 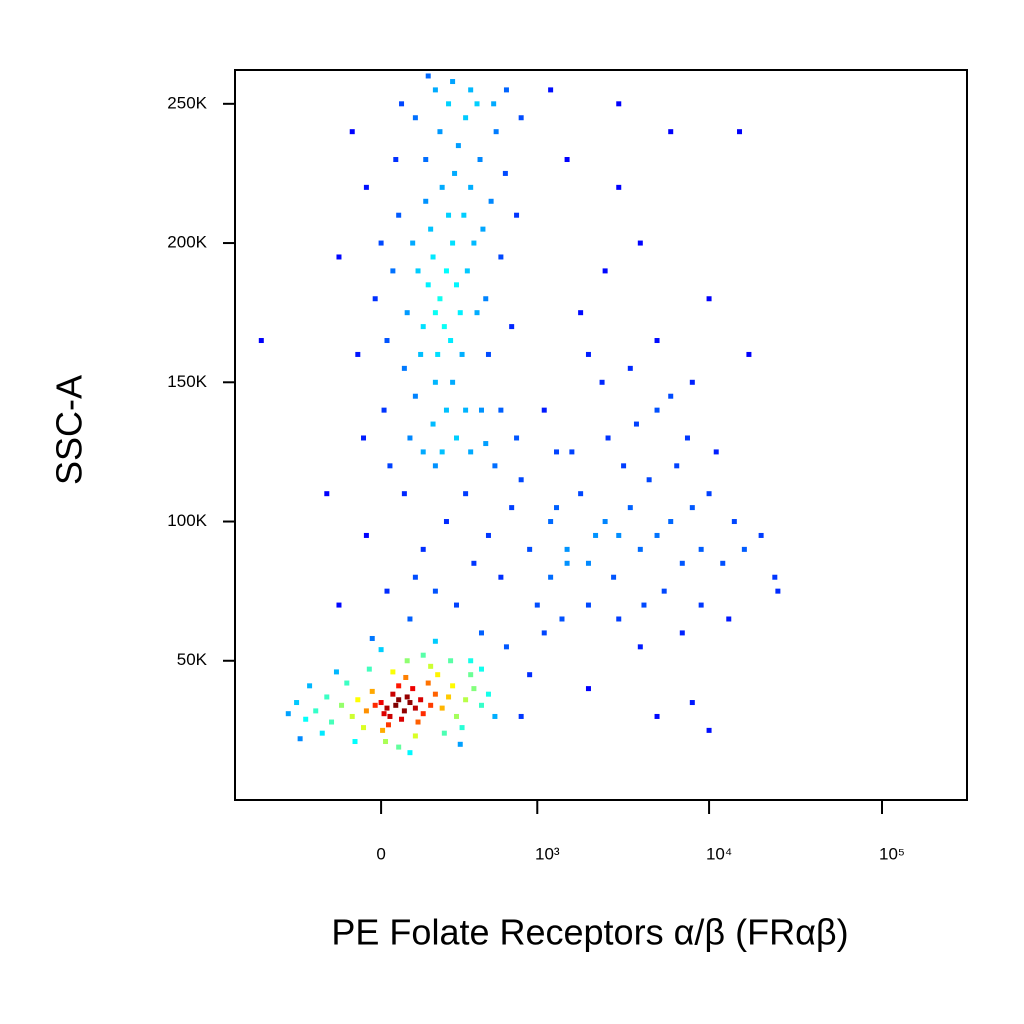 What do you see at coordinates (892, 853) in the screenshot?
I see `x-tick-label: 10⁵` at bounding box center [892, 853].